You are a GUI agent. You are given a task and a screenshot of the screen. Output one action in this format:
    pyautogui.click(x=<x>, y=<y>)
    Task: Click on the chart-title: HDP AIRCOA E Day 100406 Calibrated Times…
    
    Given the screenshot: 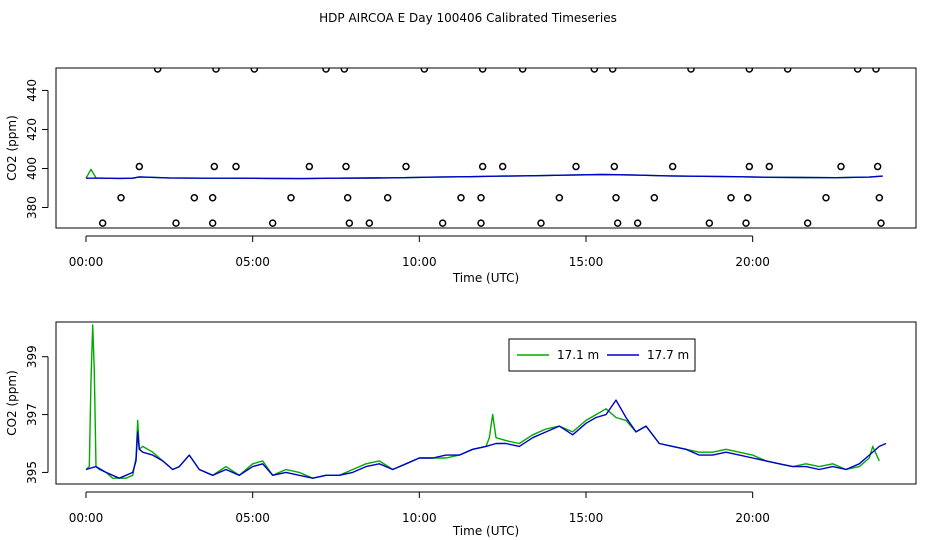 What is the action you would take?
    pyautogui.click(x=468, y=18)
    